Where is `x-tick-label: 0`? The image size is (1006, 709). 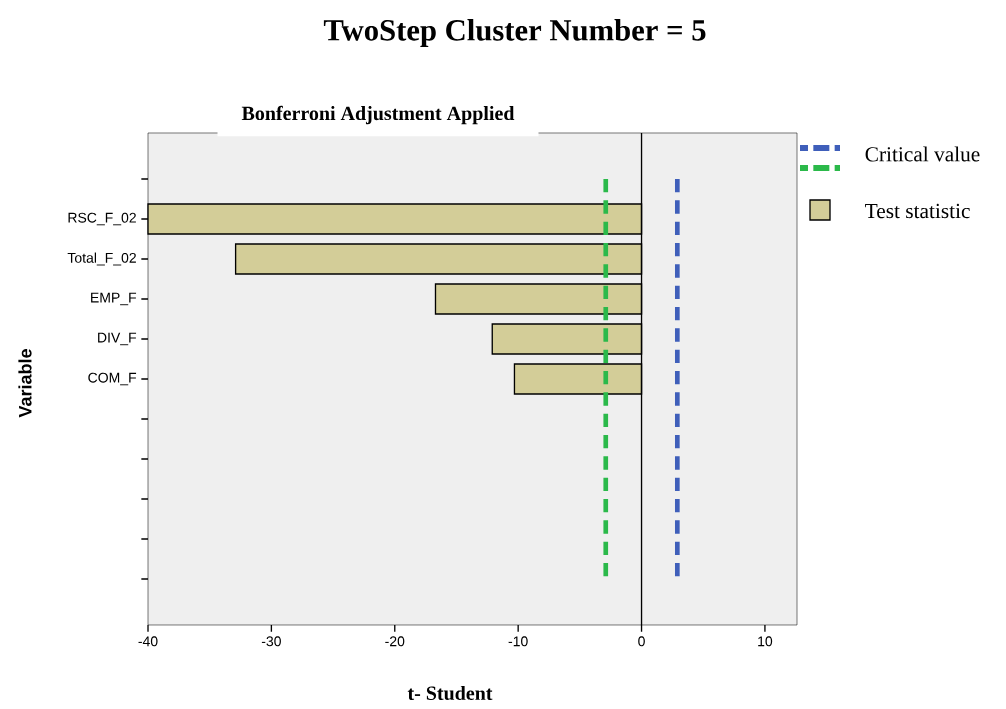
x-tick-label: 0 is located at coordinates (641, 641).